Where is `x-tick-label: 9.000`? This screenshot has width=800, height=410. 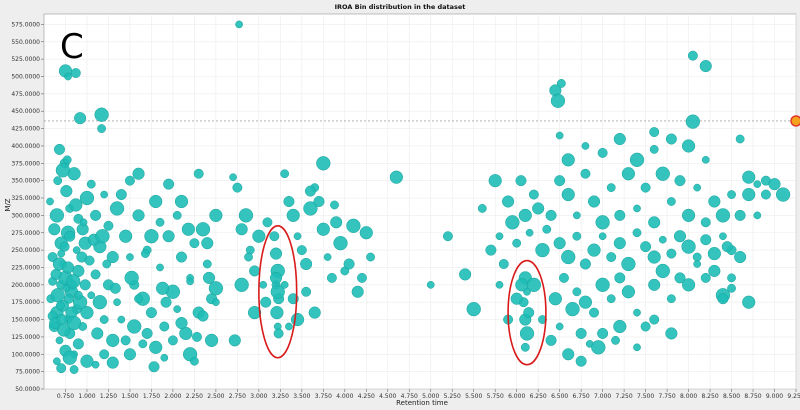 x-tick-label: 9.000 is located at coordinates (774, 396).